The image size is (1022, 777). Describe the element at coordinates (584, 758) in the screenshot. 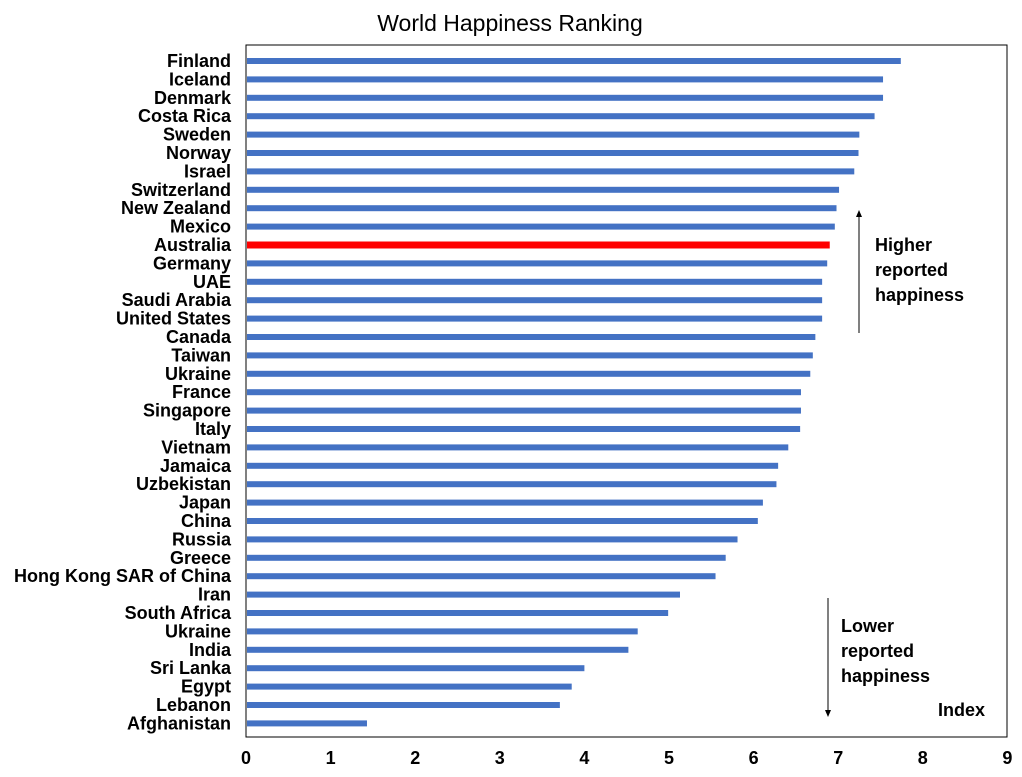

I see `x-tick-label: 4` at that location.